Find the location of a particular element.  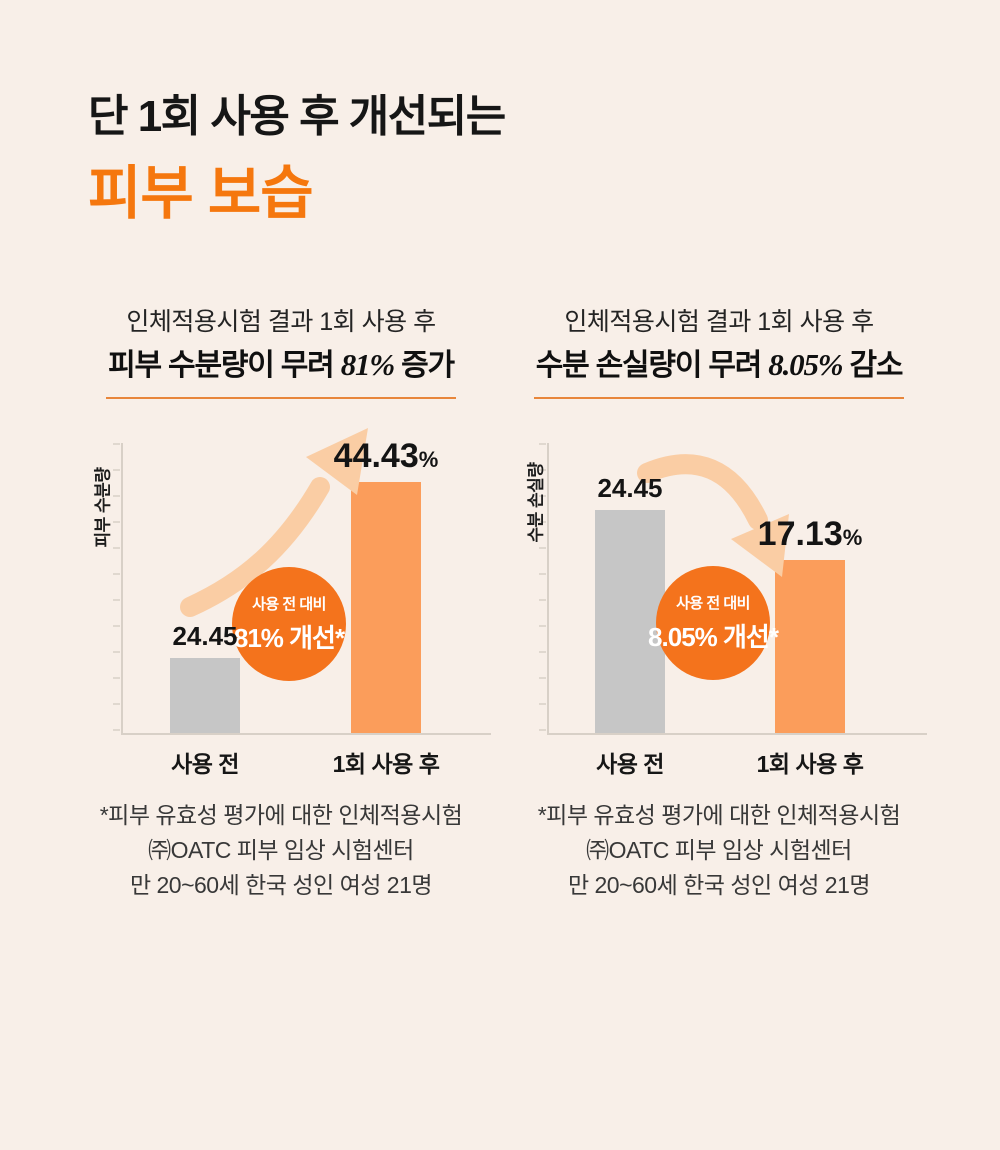

headline-underlined: 피부 수분량이 무려 81% 증가 is located at coordinates (281, 369).